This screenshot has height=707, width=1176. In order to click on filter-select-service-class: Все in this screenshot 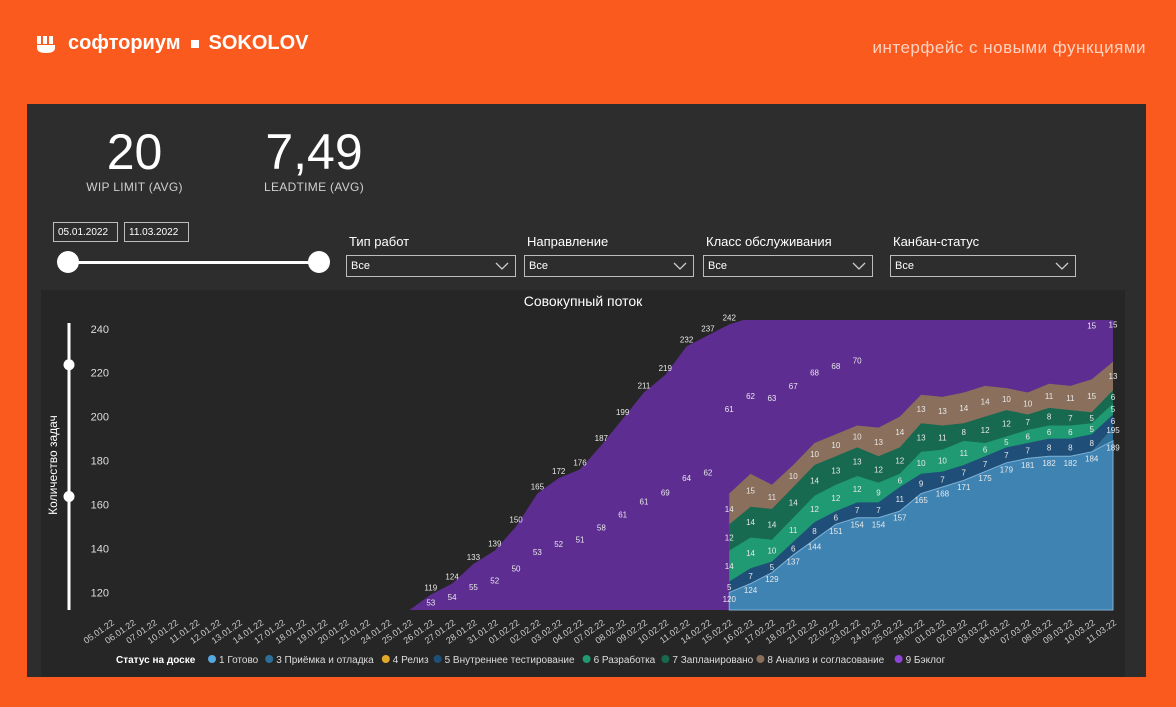, I will do `click(788, 266)`.